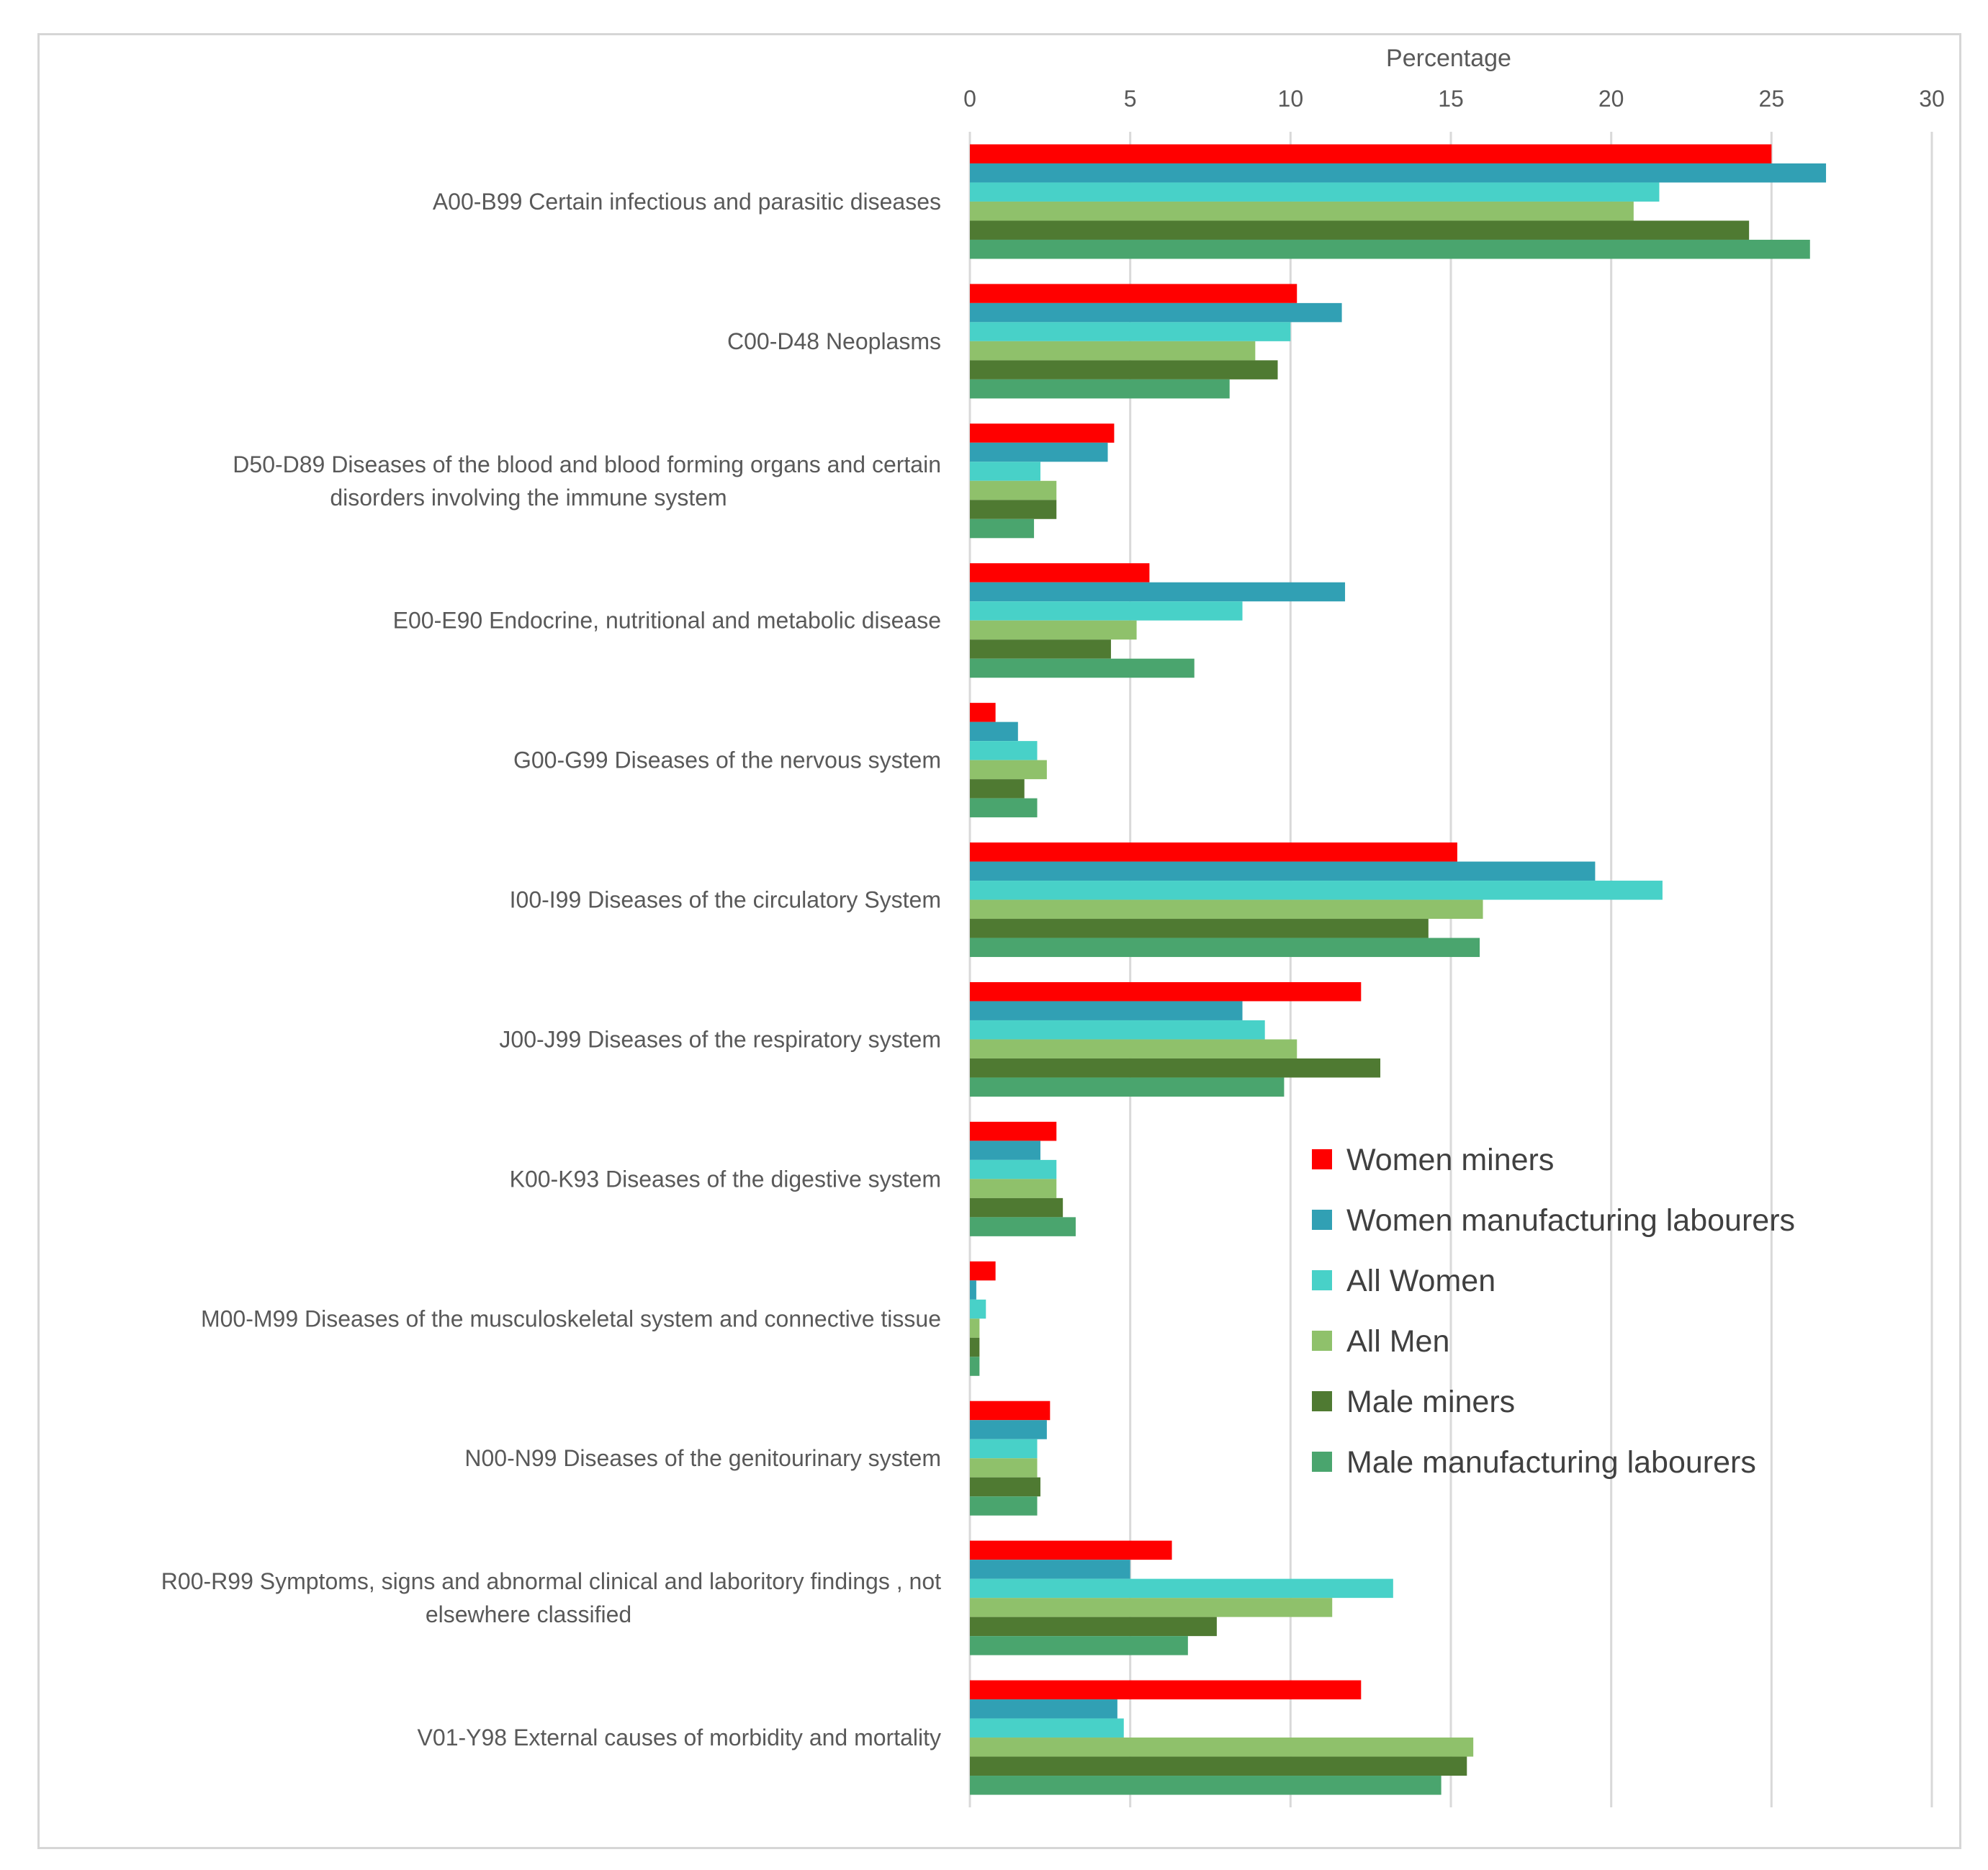 This screenshot has height=1870, width=1988. What do you see at coordinates (1291, 99) in the screenshot?
I see `x-tick-label: 10` at bounding box center [1291, 99].